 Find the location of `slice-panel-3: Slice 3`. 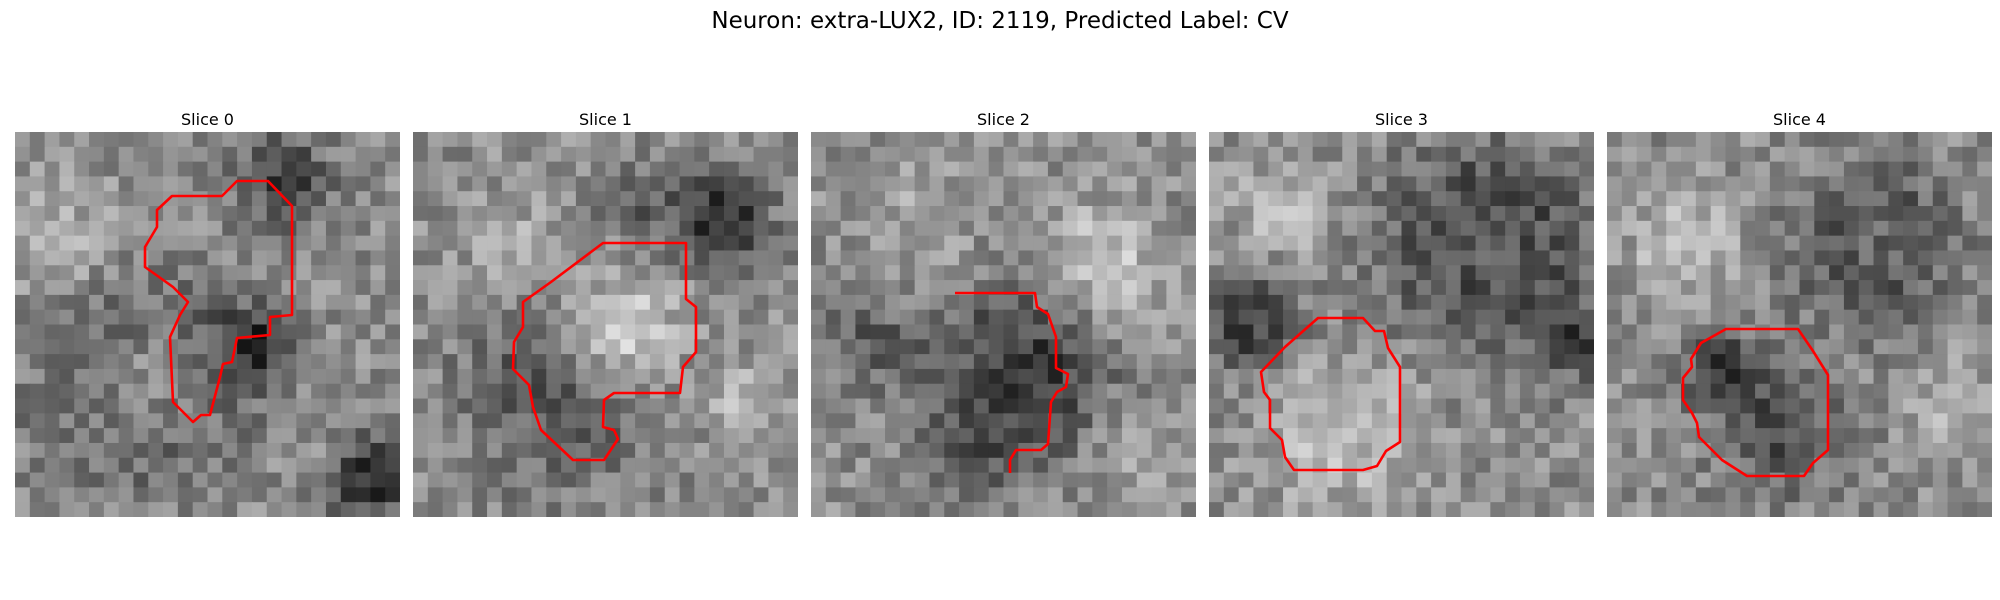

slice-panel-3: Slice 3 is located at coordinates (1401, 312).